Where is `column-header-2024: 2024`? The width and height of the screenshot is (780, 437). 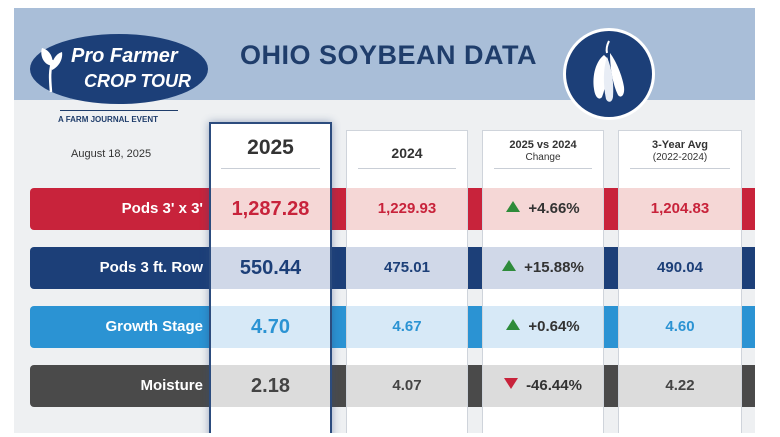 column-header-2024: 2024 is located at coordinates (407, 153).